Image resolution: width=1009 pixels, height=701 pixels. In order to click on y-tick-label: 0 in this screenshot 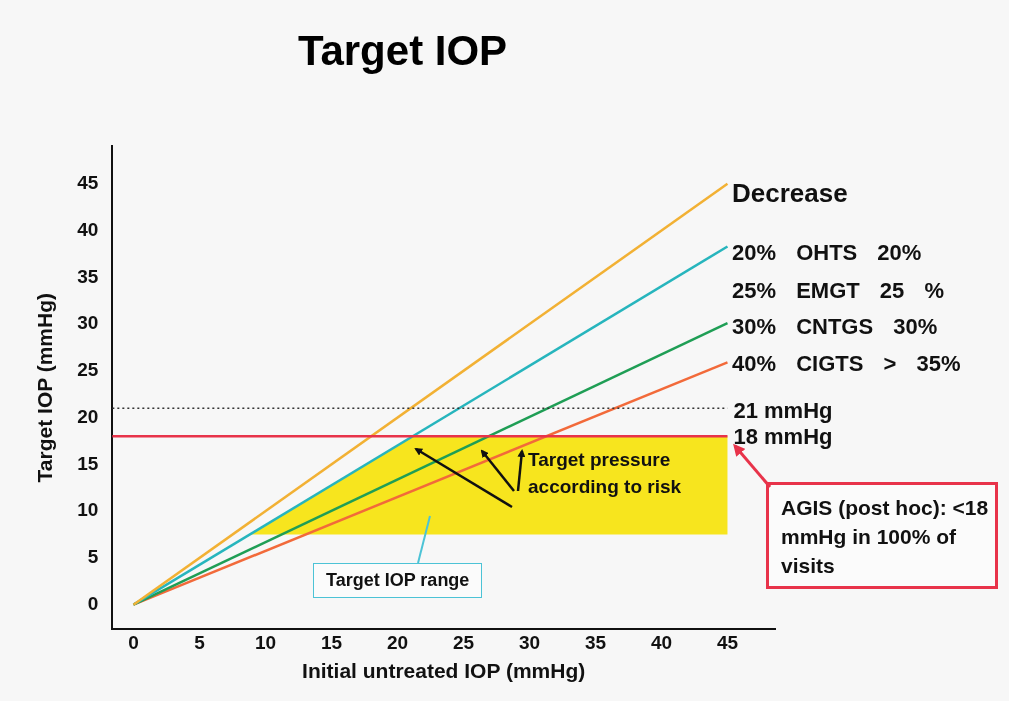, I will do `click(93, 603)`.